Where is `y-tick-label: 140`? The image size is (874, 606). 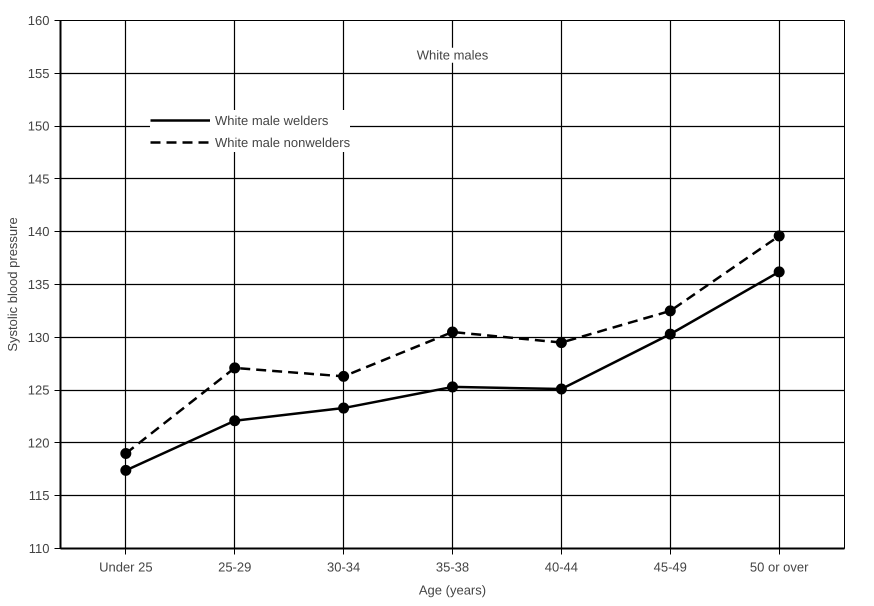
y-tick-label: 140 is located at coordinates (39, 232).